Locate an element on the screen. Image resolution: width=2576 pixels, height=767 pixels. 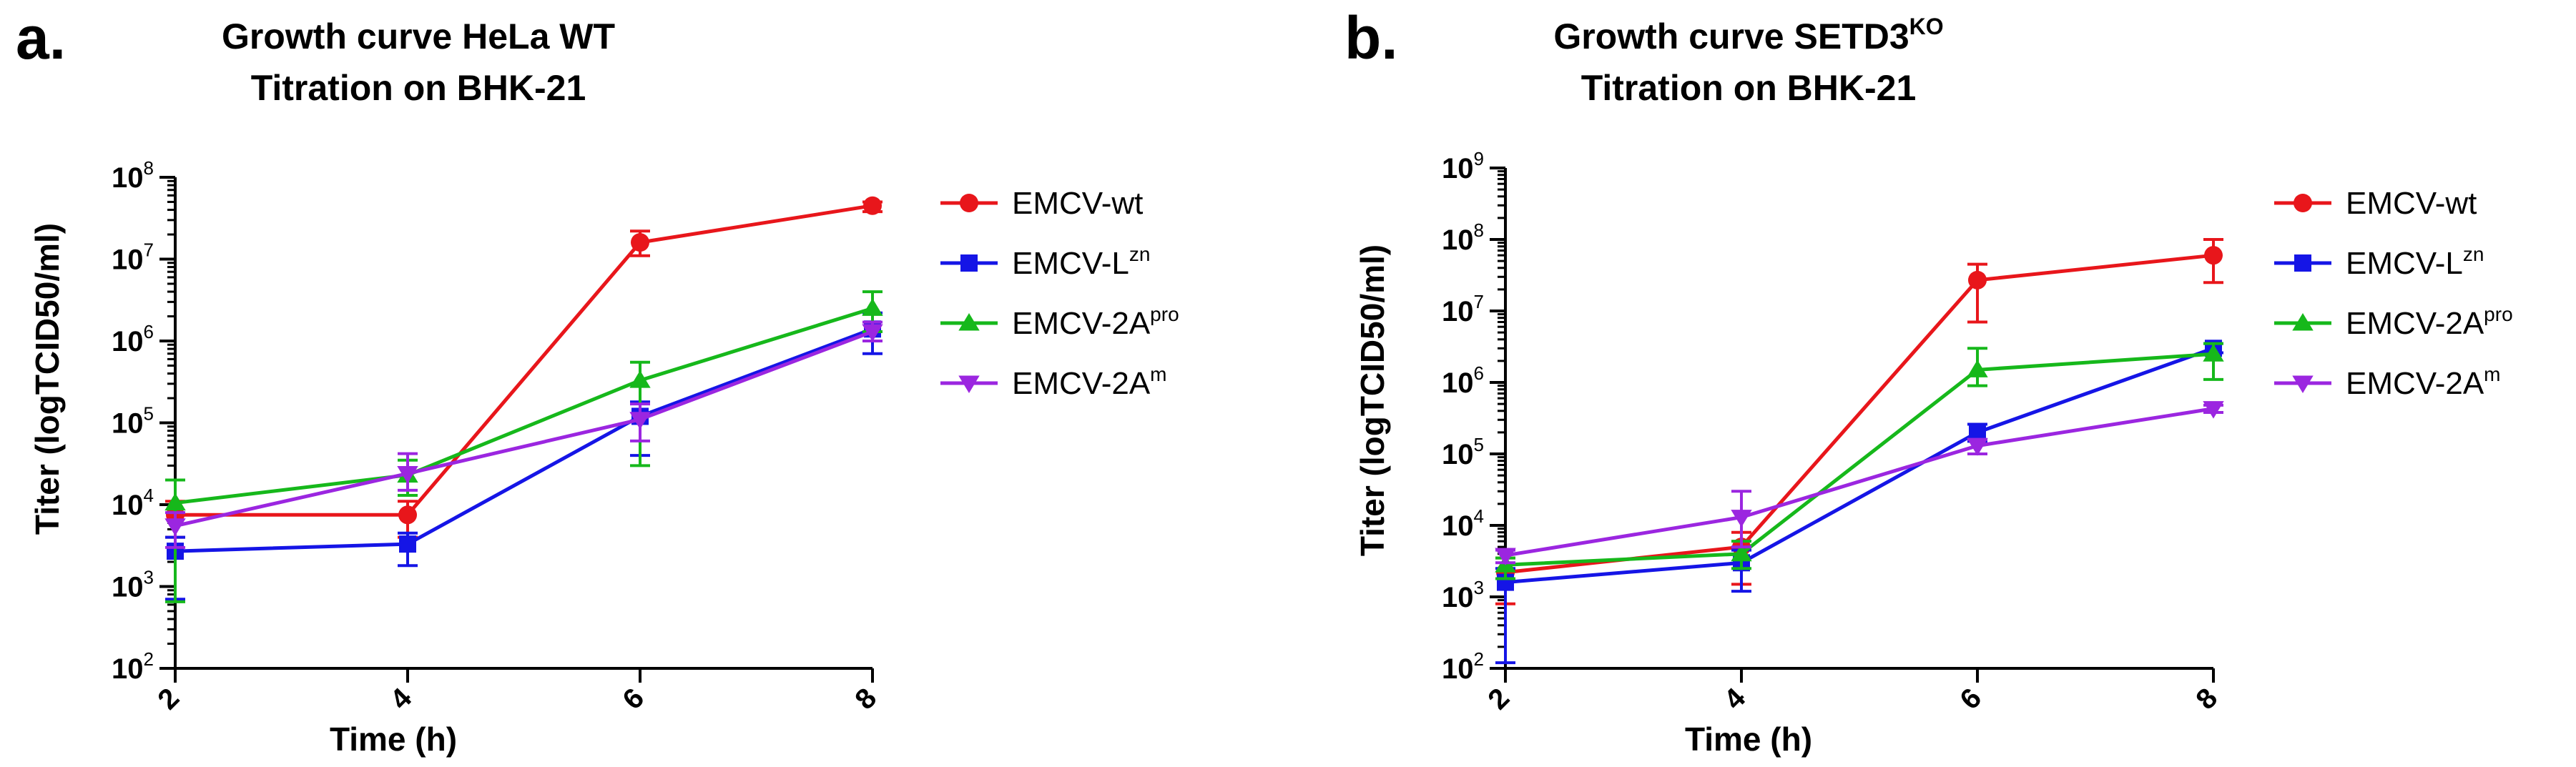
panel-b-x-axis-label: Time (h) is located at coordinates (1749, 739).